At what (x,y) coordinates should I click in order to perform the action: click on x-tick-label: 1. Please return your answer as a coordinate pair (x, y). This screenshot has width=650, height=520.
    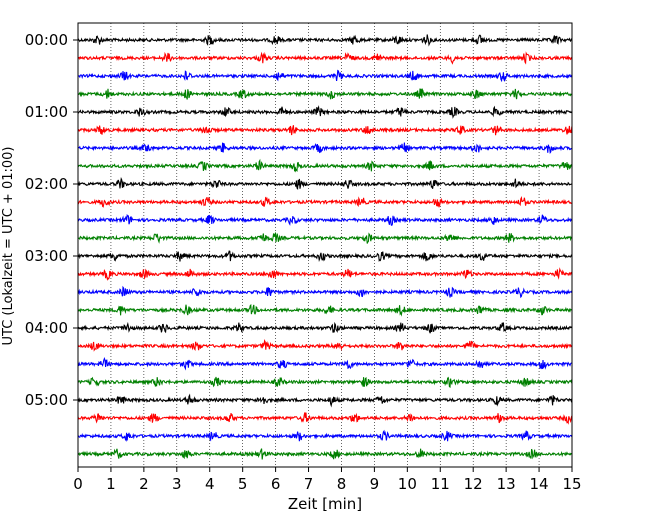
    Looking at the image, I should click on (111, 484).